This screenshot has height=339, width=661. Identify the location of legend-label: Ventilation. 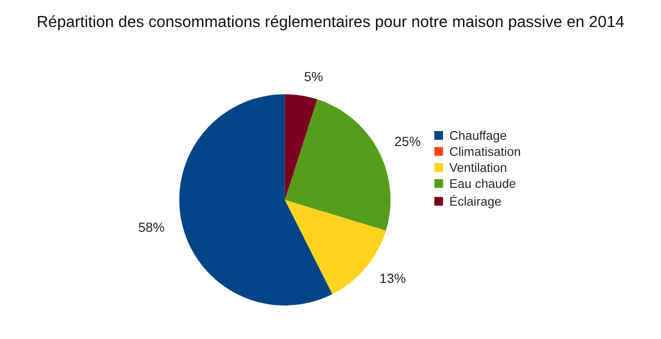
(477, 167).